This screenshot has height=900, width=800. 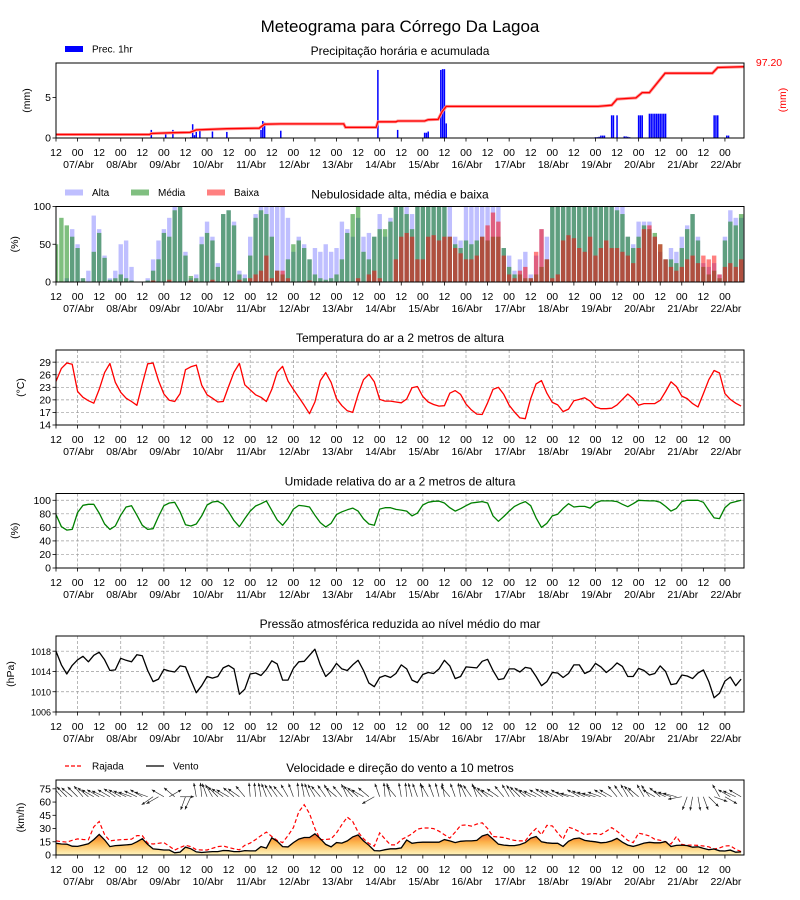 I want to click on x-tick-date-label: 16/Abr, so click(x=467, y=452).